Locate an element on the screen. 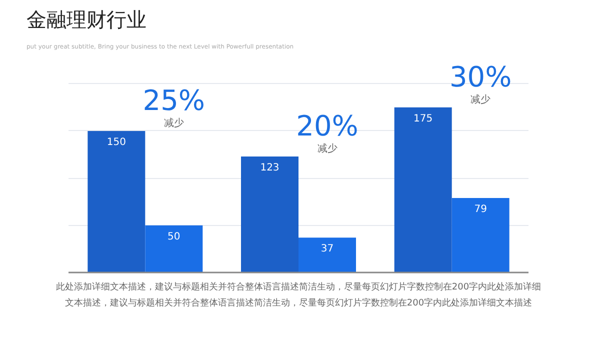  text: 30% is located at coordinates (480, 77).